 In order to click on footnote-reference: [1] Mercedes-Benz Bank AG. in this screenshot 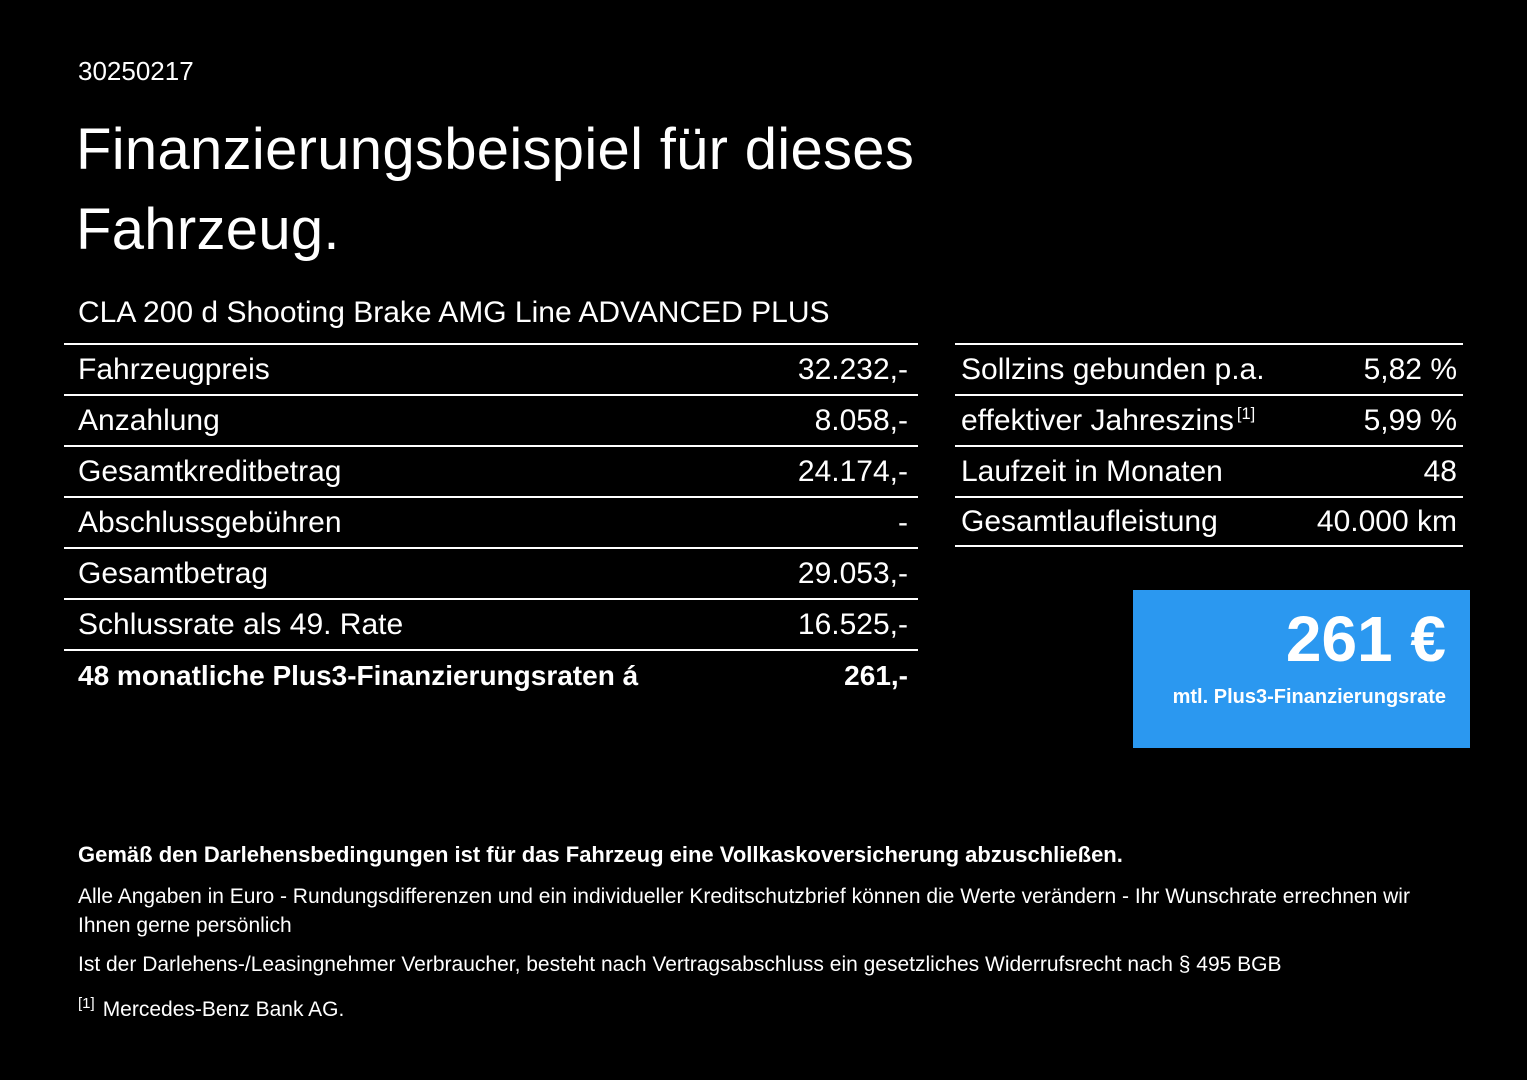, I will do `click(773, 1008)`.